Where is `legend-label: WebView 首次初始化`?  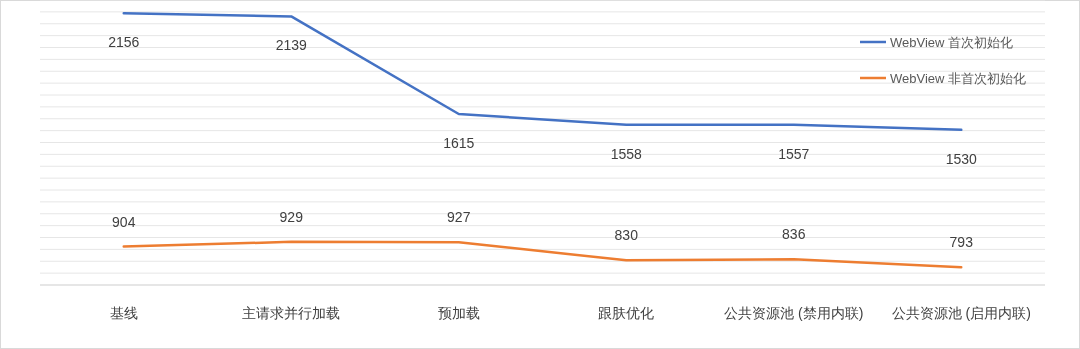 legend-label: WebView 首次初始化 is located at coordinates (952, 42).